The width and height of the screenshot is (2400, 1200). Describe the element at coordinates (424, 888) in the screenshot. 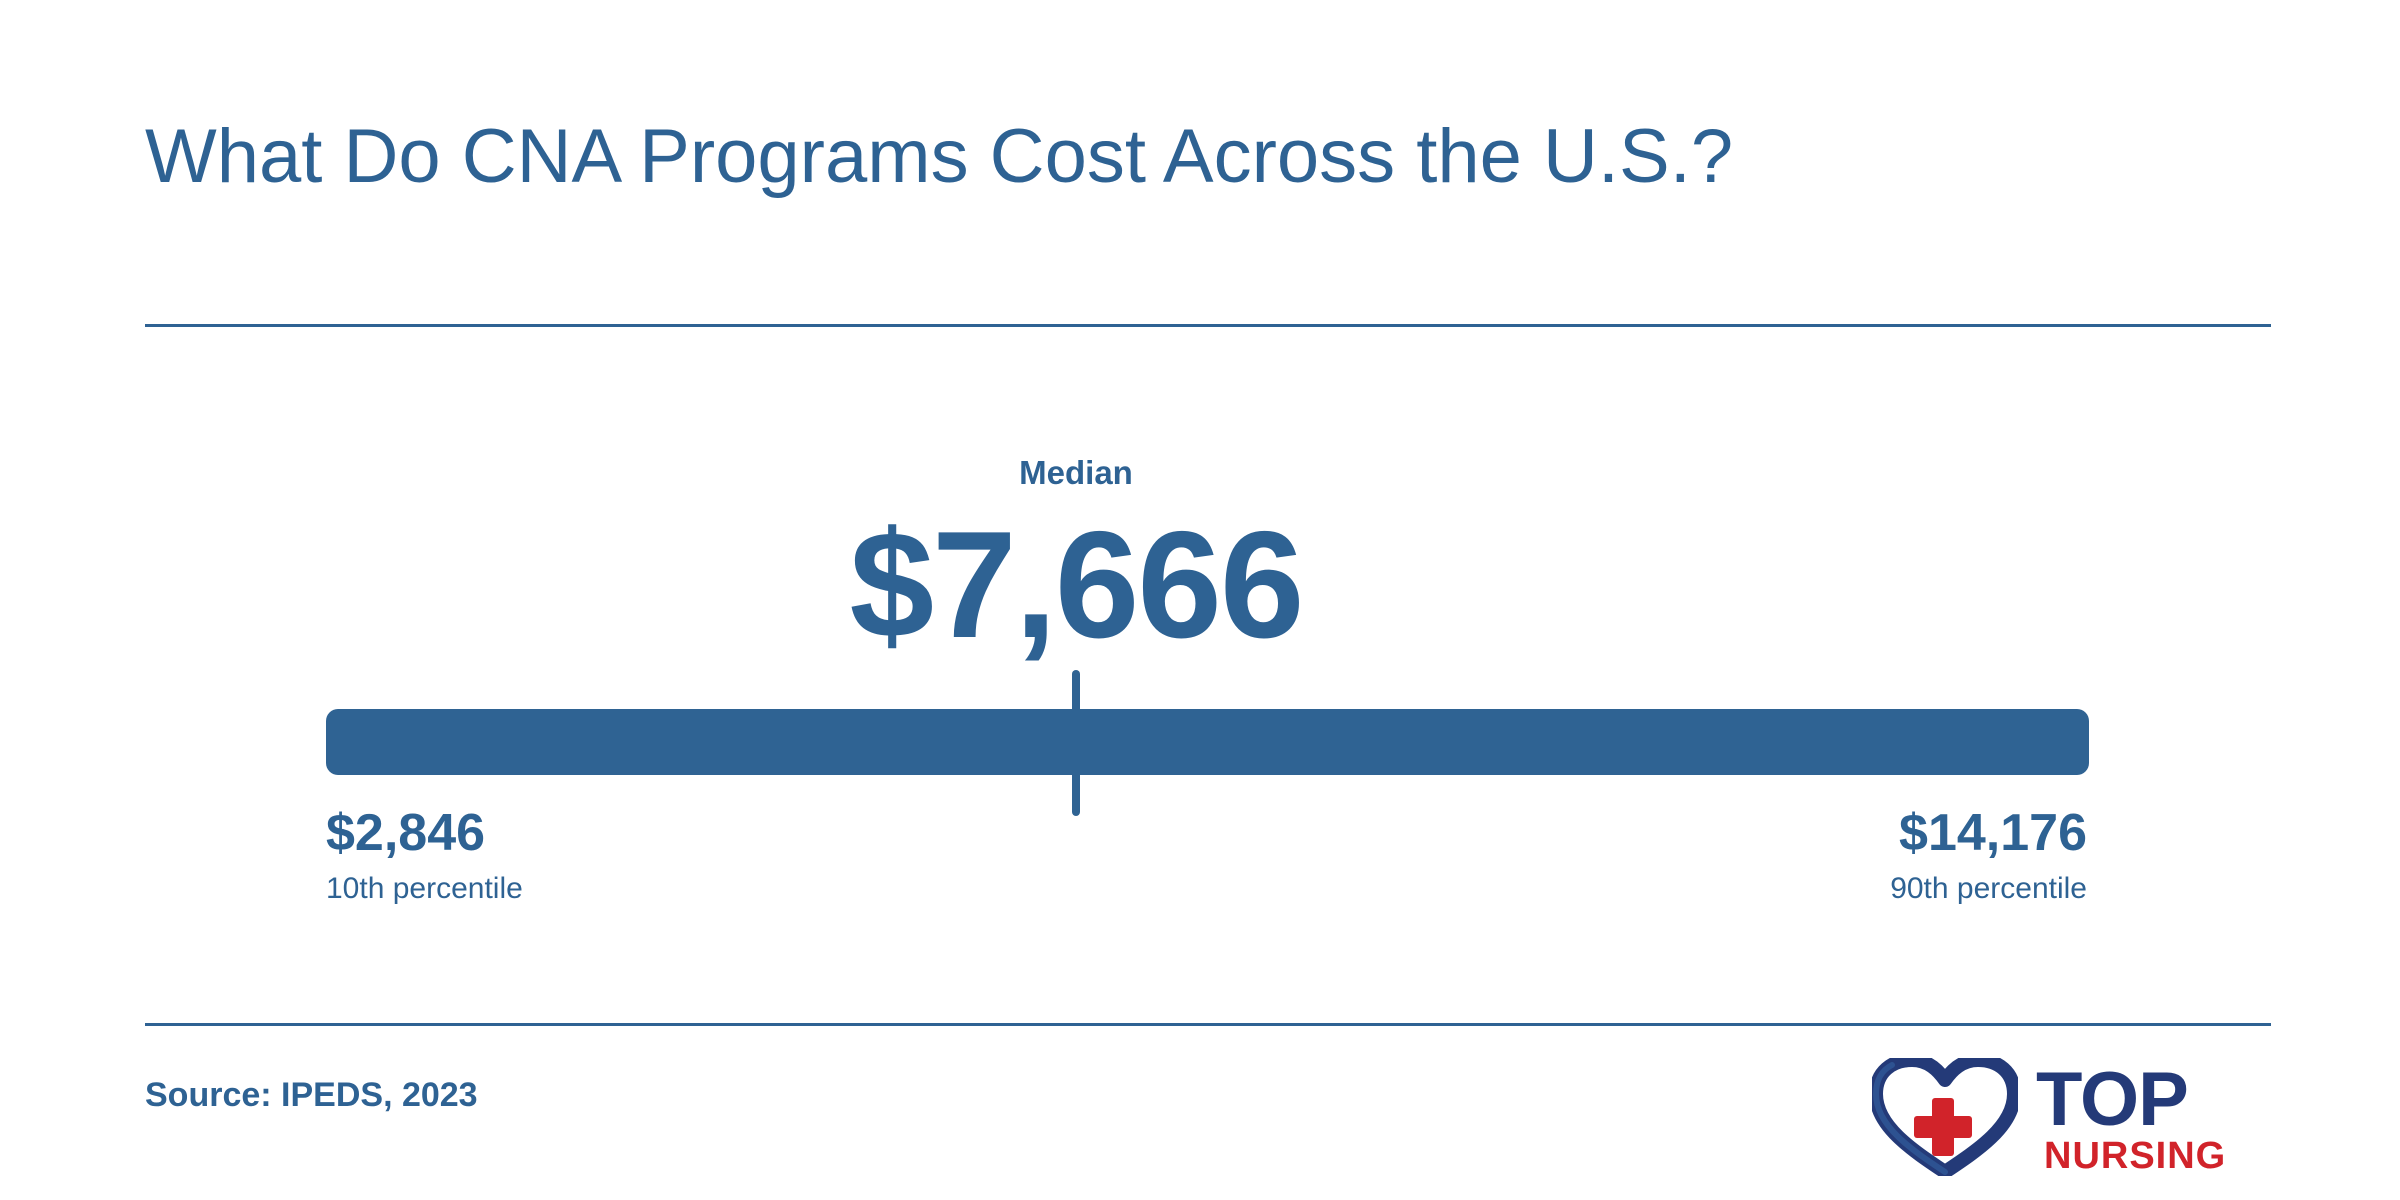

I see `min-label: 10th percentile` at that location.